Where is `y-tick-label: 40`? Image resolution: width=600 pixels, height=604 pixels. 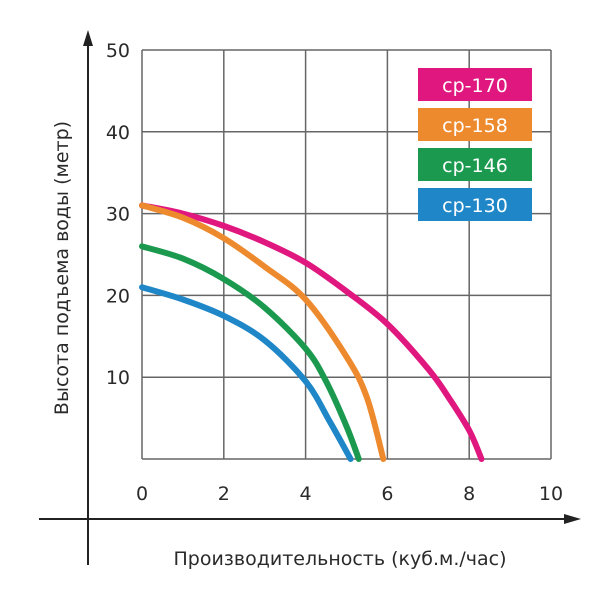 y-tick-label: 40 is located at coordinates (118, 133).